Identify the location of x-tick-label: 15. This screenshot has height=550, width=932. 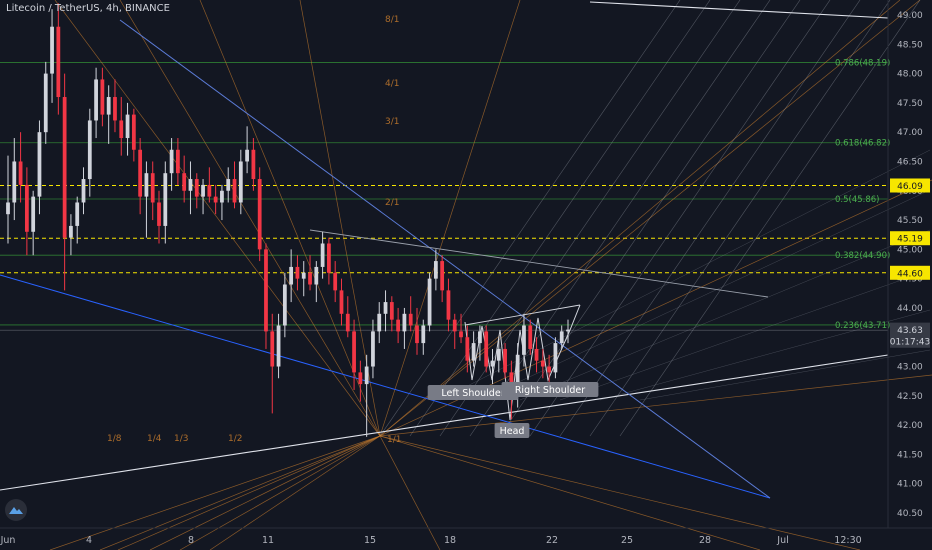
(370, 540).